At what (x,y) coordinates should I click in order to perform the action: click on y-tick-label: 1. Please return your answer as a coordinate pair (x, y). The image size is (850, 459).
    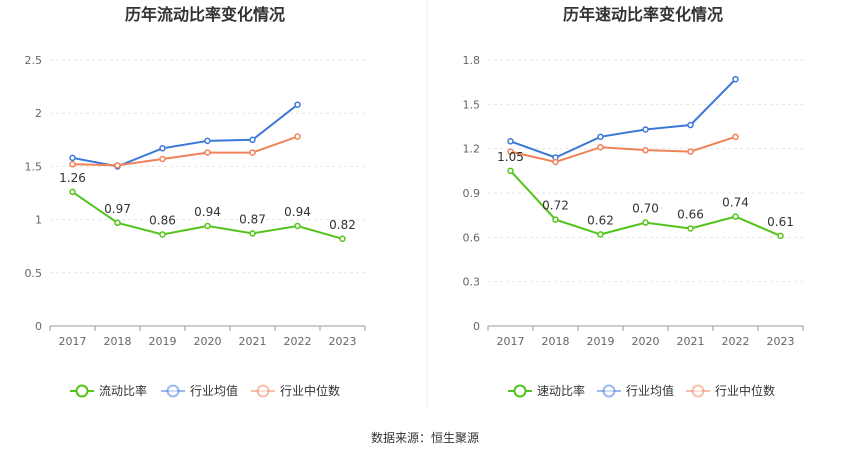
    Looking at the image, I should click on (38, 220).